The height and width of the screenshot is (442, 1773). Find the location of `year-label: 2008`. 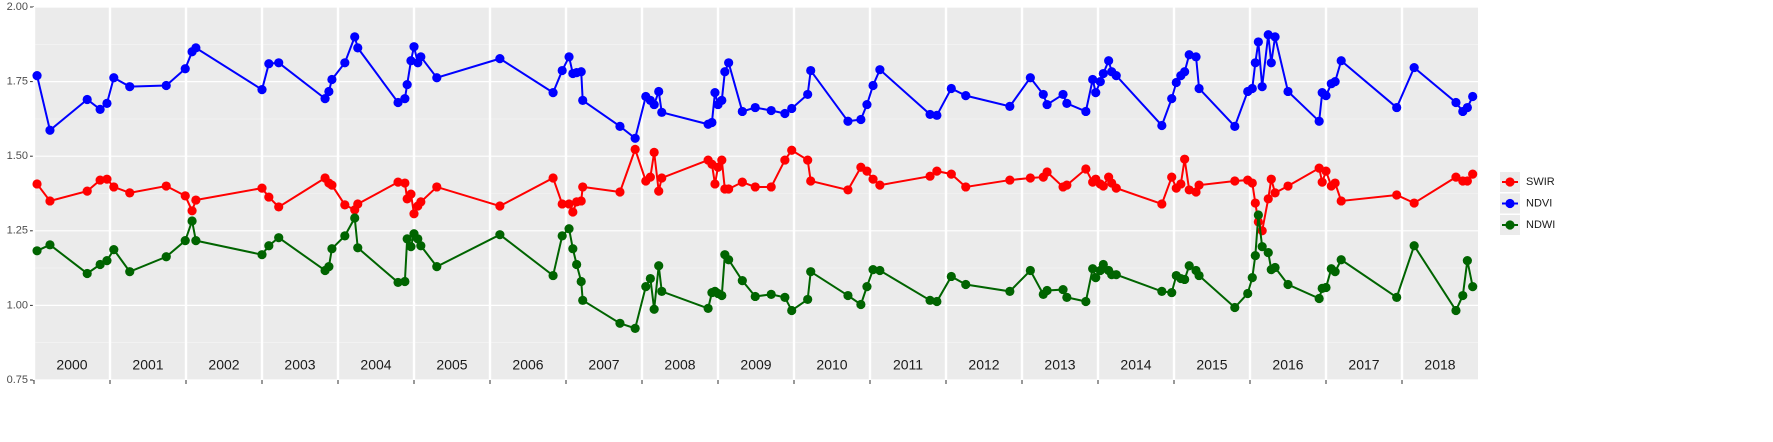

year-label: 2008 is located at coordinates (679, 365).